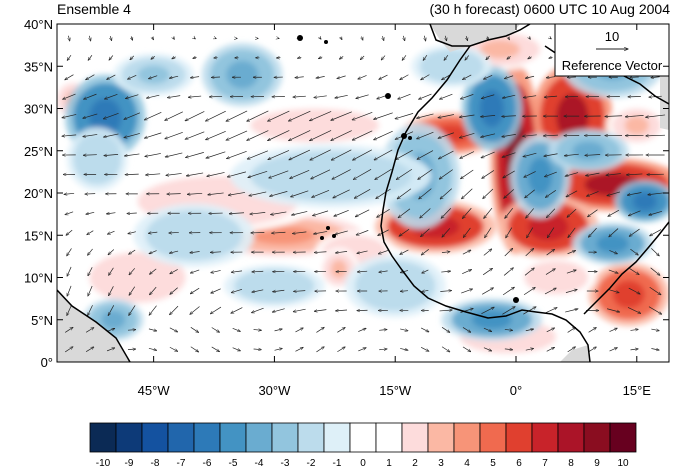 This screenshot has height=471, width=673. I want to click on lat-tick-label: 30°N, so click(38, 109).